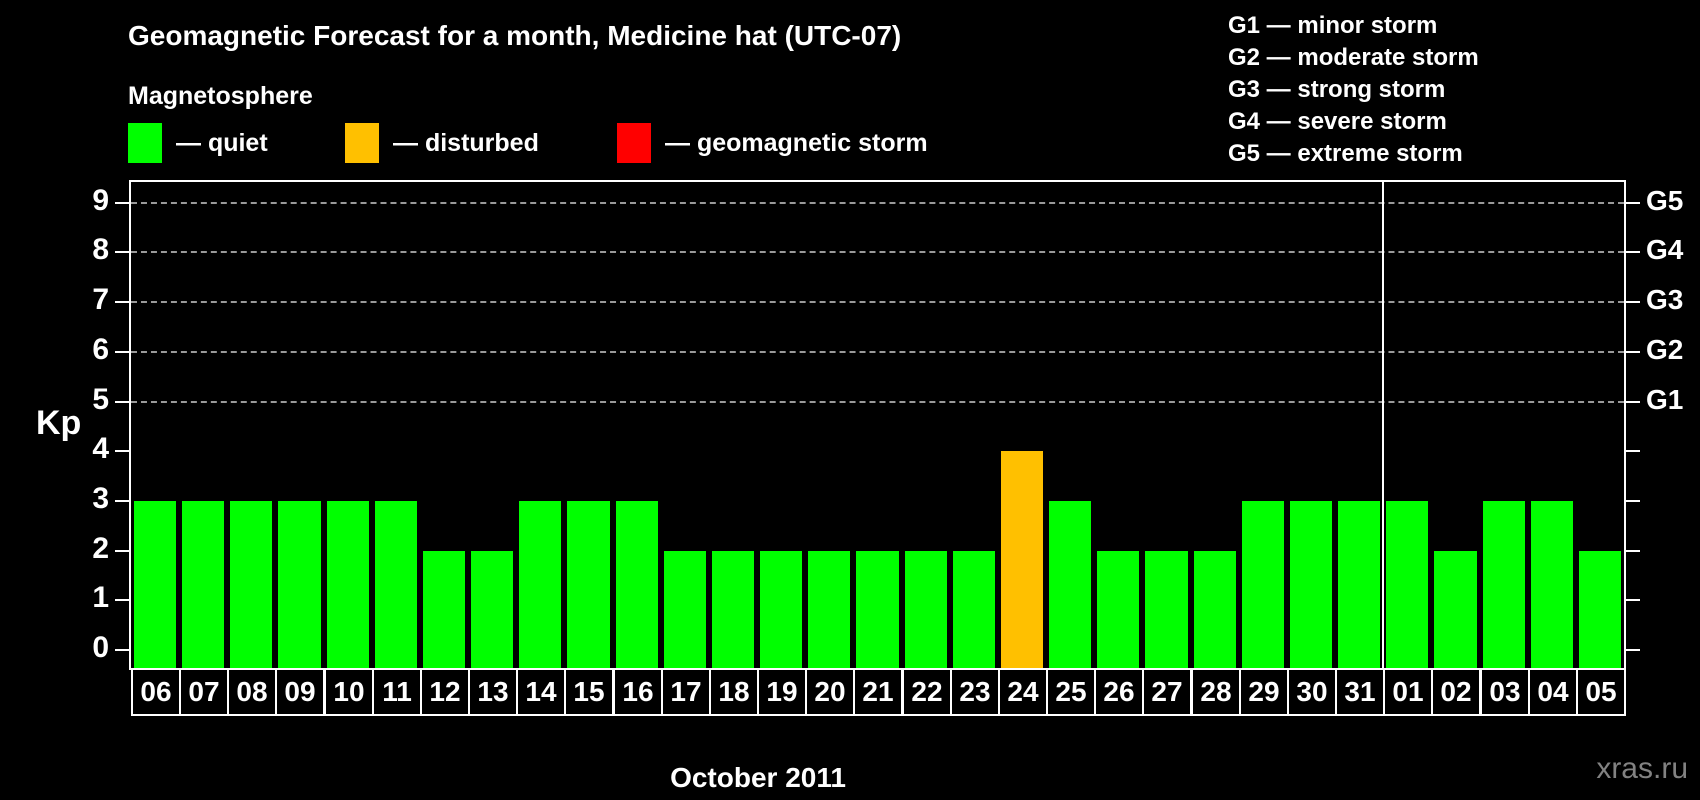 This screenshot has width=1700, height=800. What do you see at coordinates (877, 302) in the screenshot?
I see `gridline-kp7` at bounding box center [877, 302].